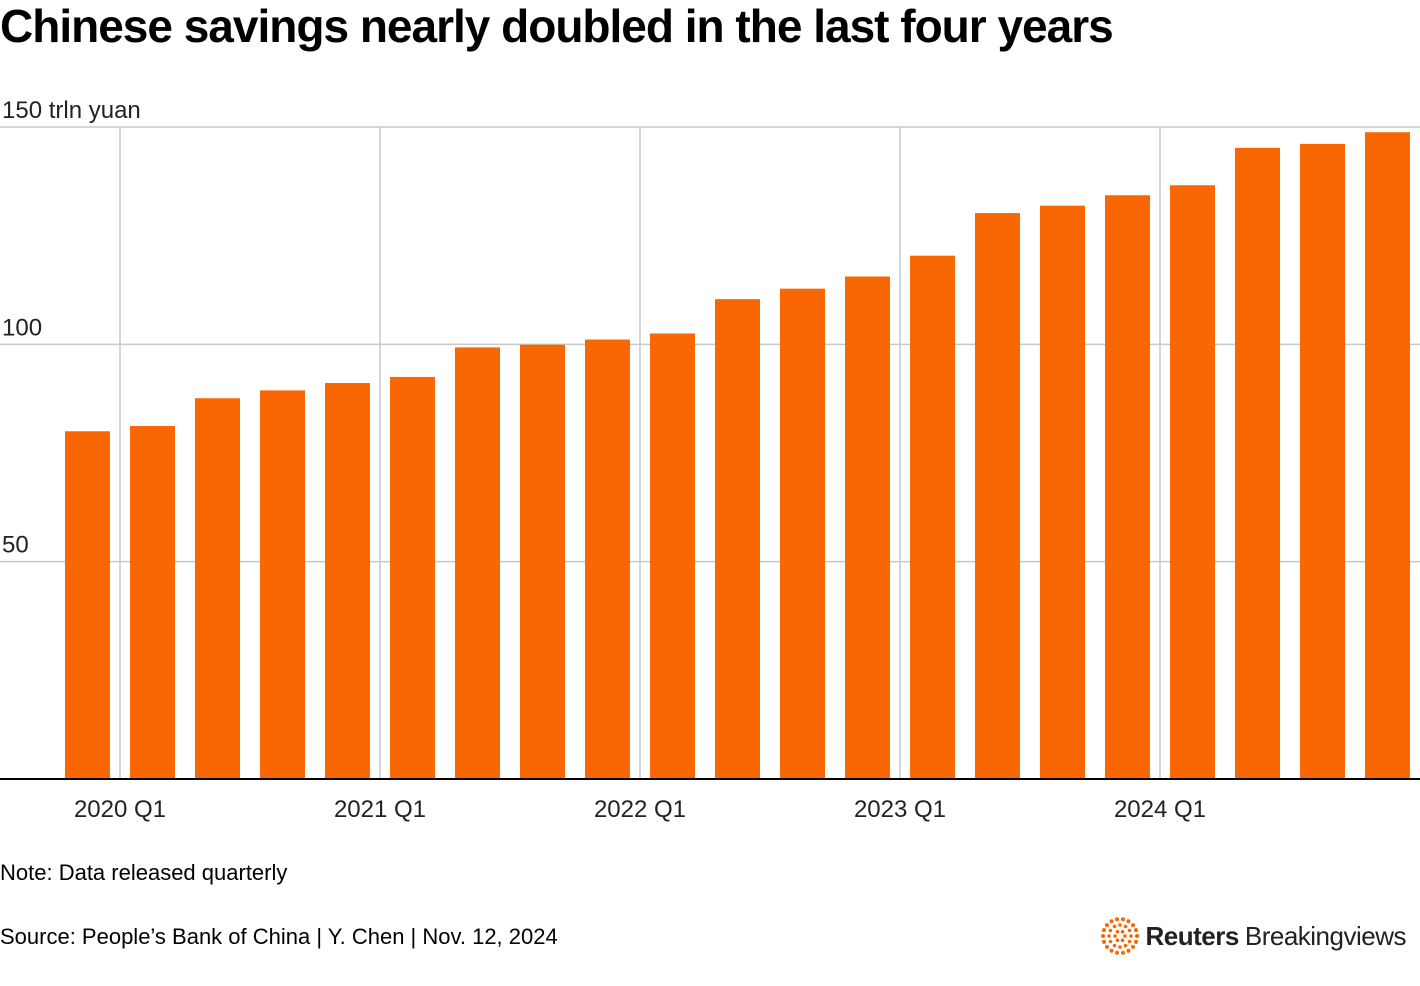 The width and height of the screenshot is (1420, 986). Describe the element at coordinates (15, 545) in the screenshot. I see `y-tick-label: 50` at that location.